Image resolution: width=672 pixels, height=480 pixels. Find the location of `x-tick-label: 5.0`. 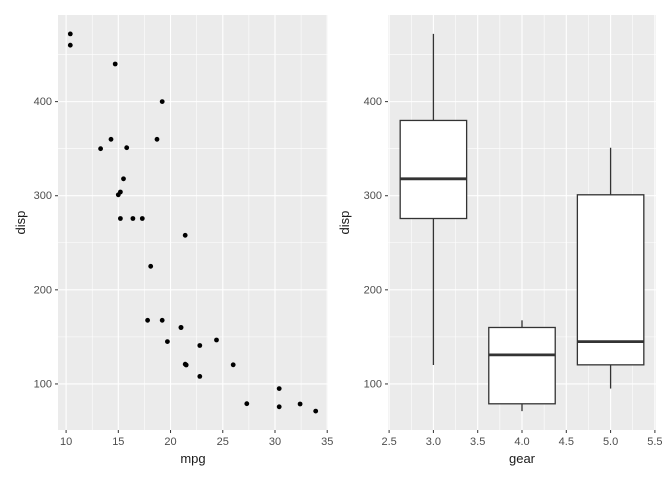

x-tick-label: 5.0 is located at coordinates (610, 442).